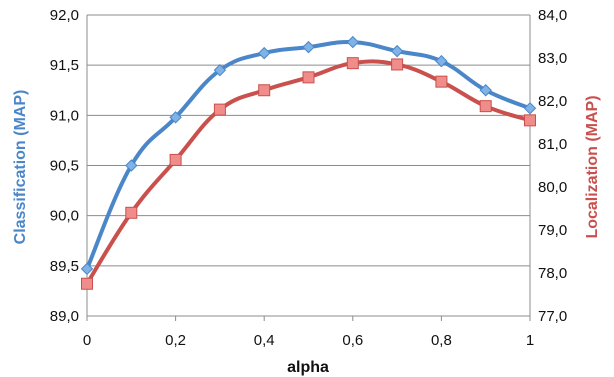 This screenshot has height=377, width=614. I want to click on y-left-tick-label: 90,5, so click(64, 166).